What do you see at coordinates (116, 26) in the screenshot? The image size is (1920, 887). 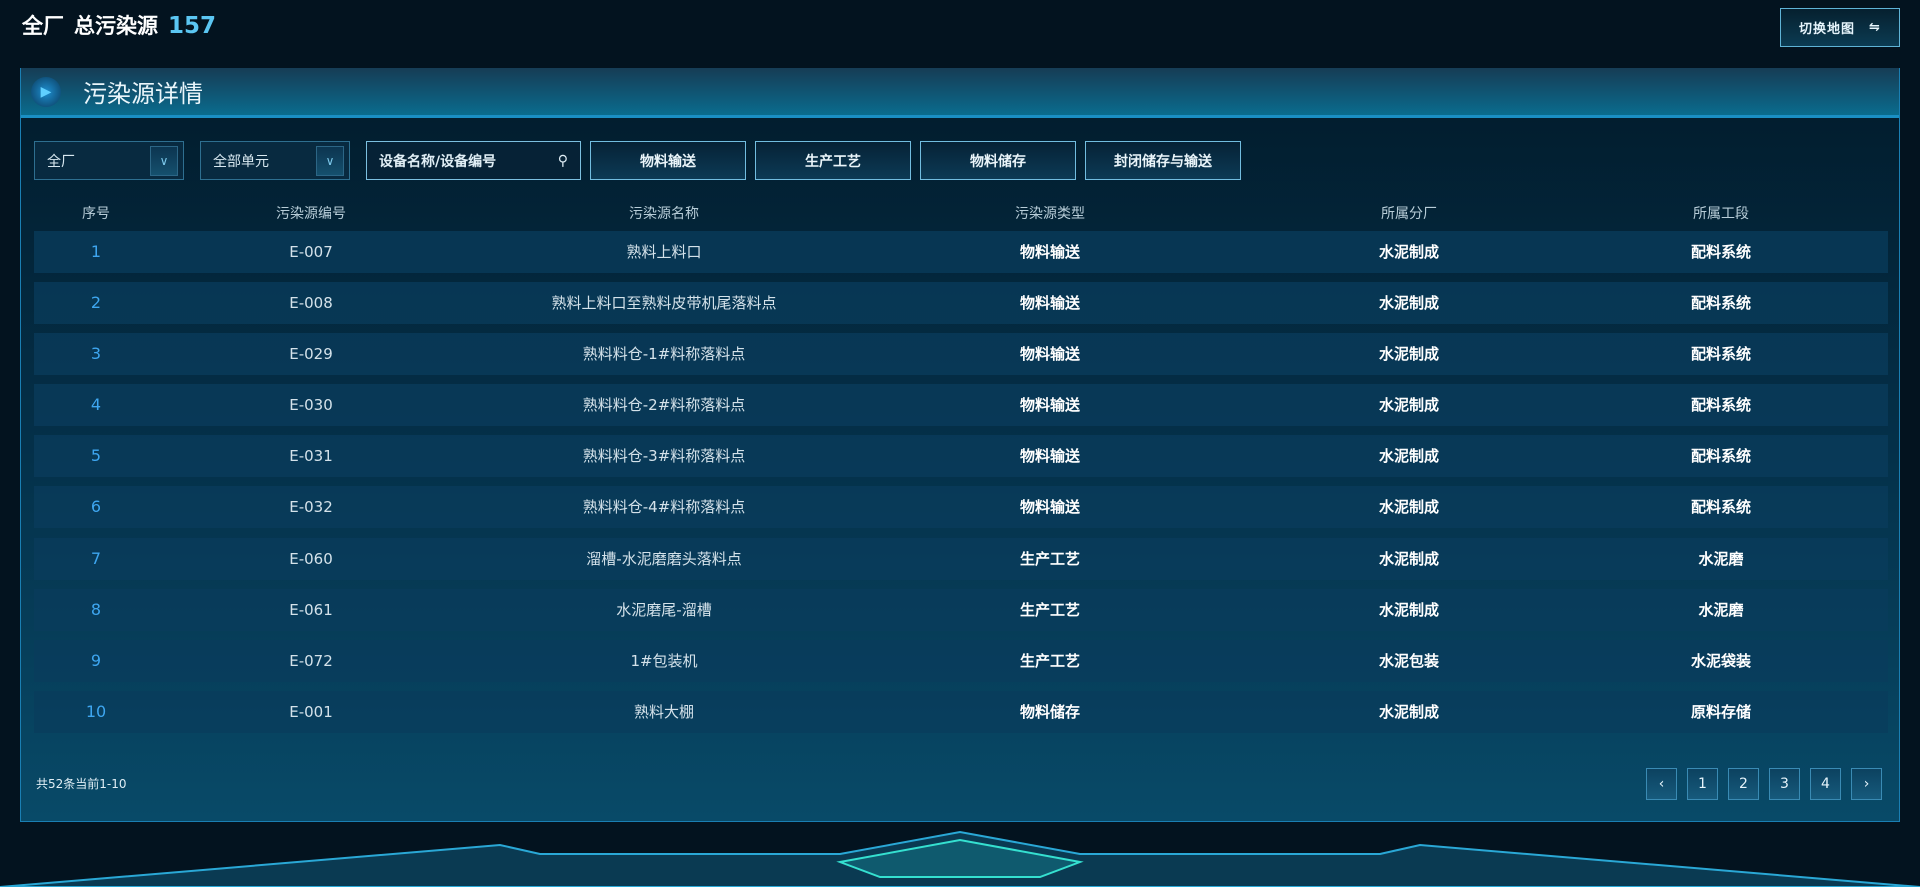 I see `total-label: 总污染源` at bounding box center [116, 26].